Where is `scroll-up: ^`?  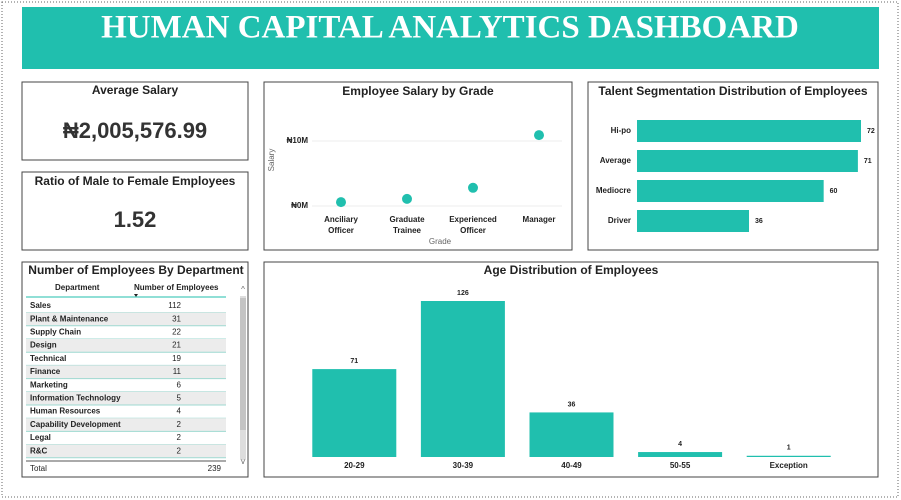 scroll-up: ^ is located at coordinates (243, 289).